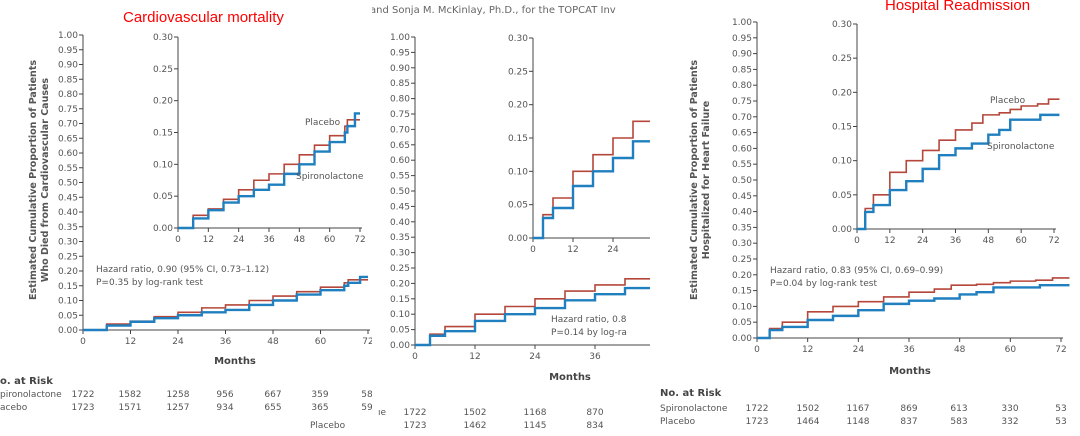  Describe the element at coordinates (31, 395) in the screenshot. I see `risk-row-label: pironolactone` at that location.